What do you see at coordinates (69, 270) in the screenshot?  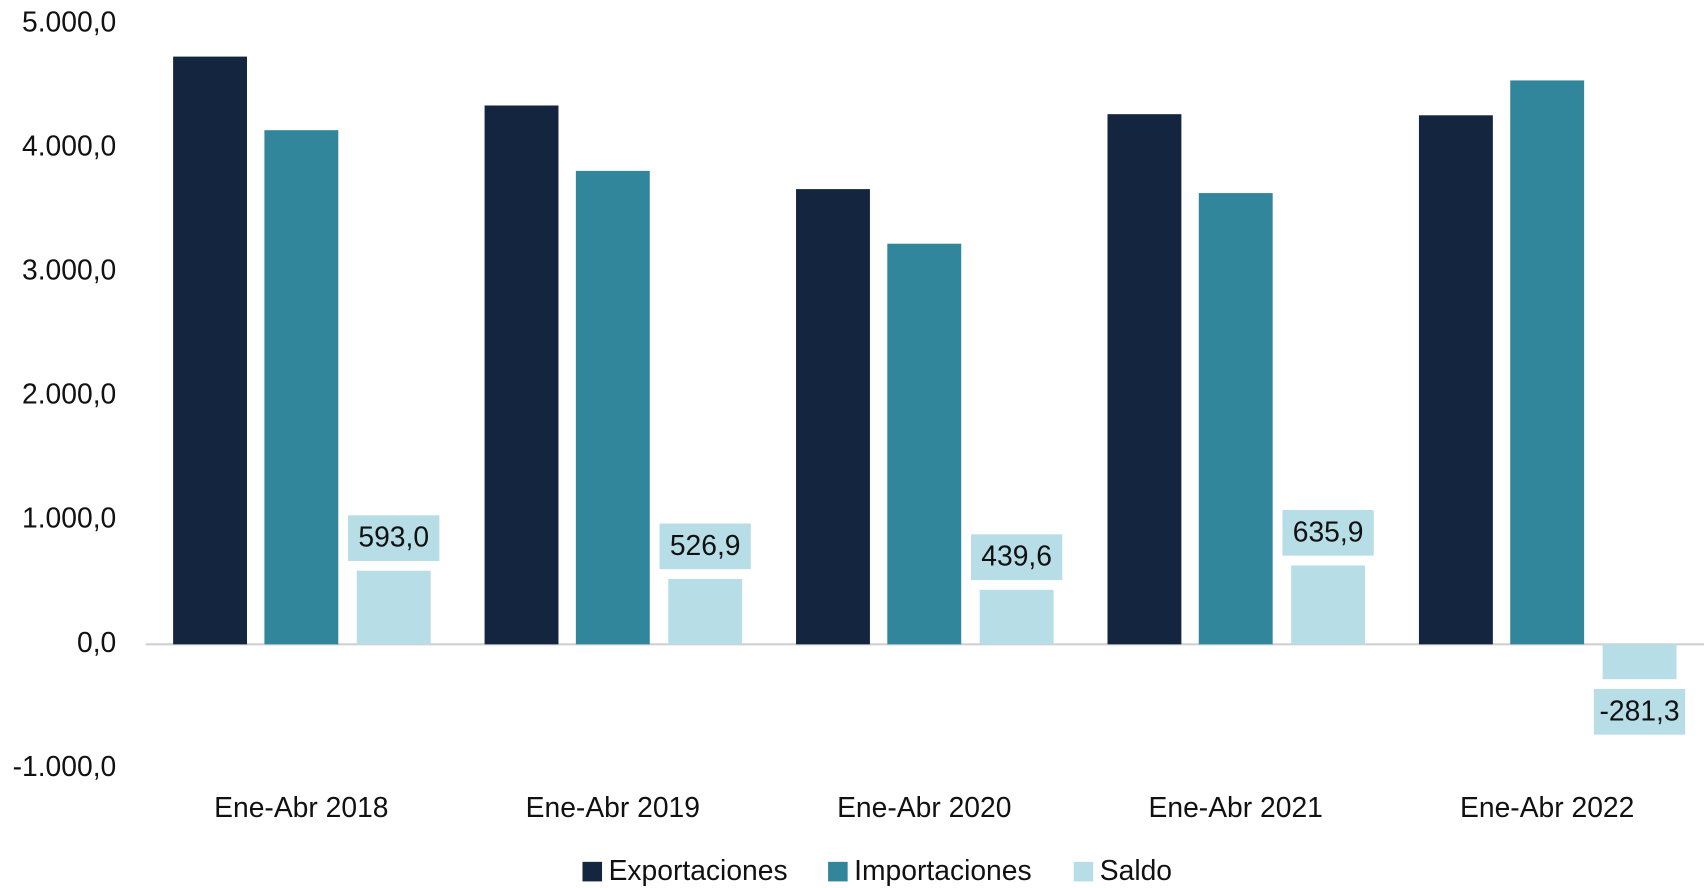 I see `y-tick-label: 3.000,0` at bounding box center [69, 270].